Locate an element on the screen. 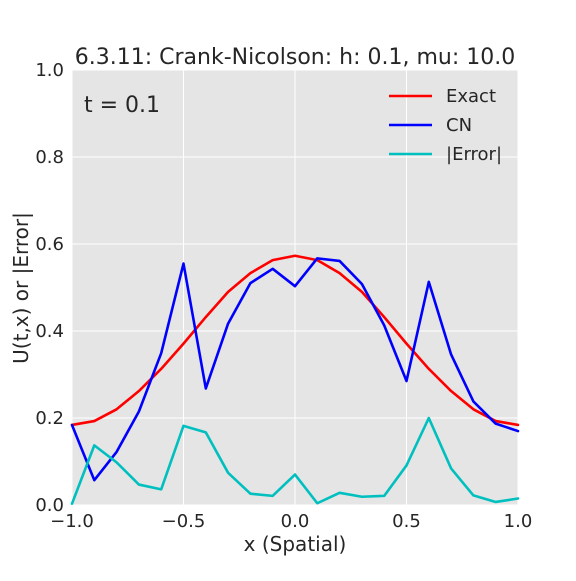 The image size is (576, 581). legend: Exact CN |Error| is located at coordinates (445, 125).